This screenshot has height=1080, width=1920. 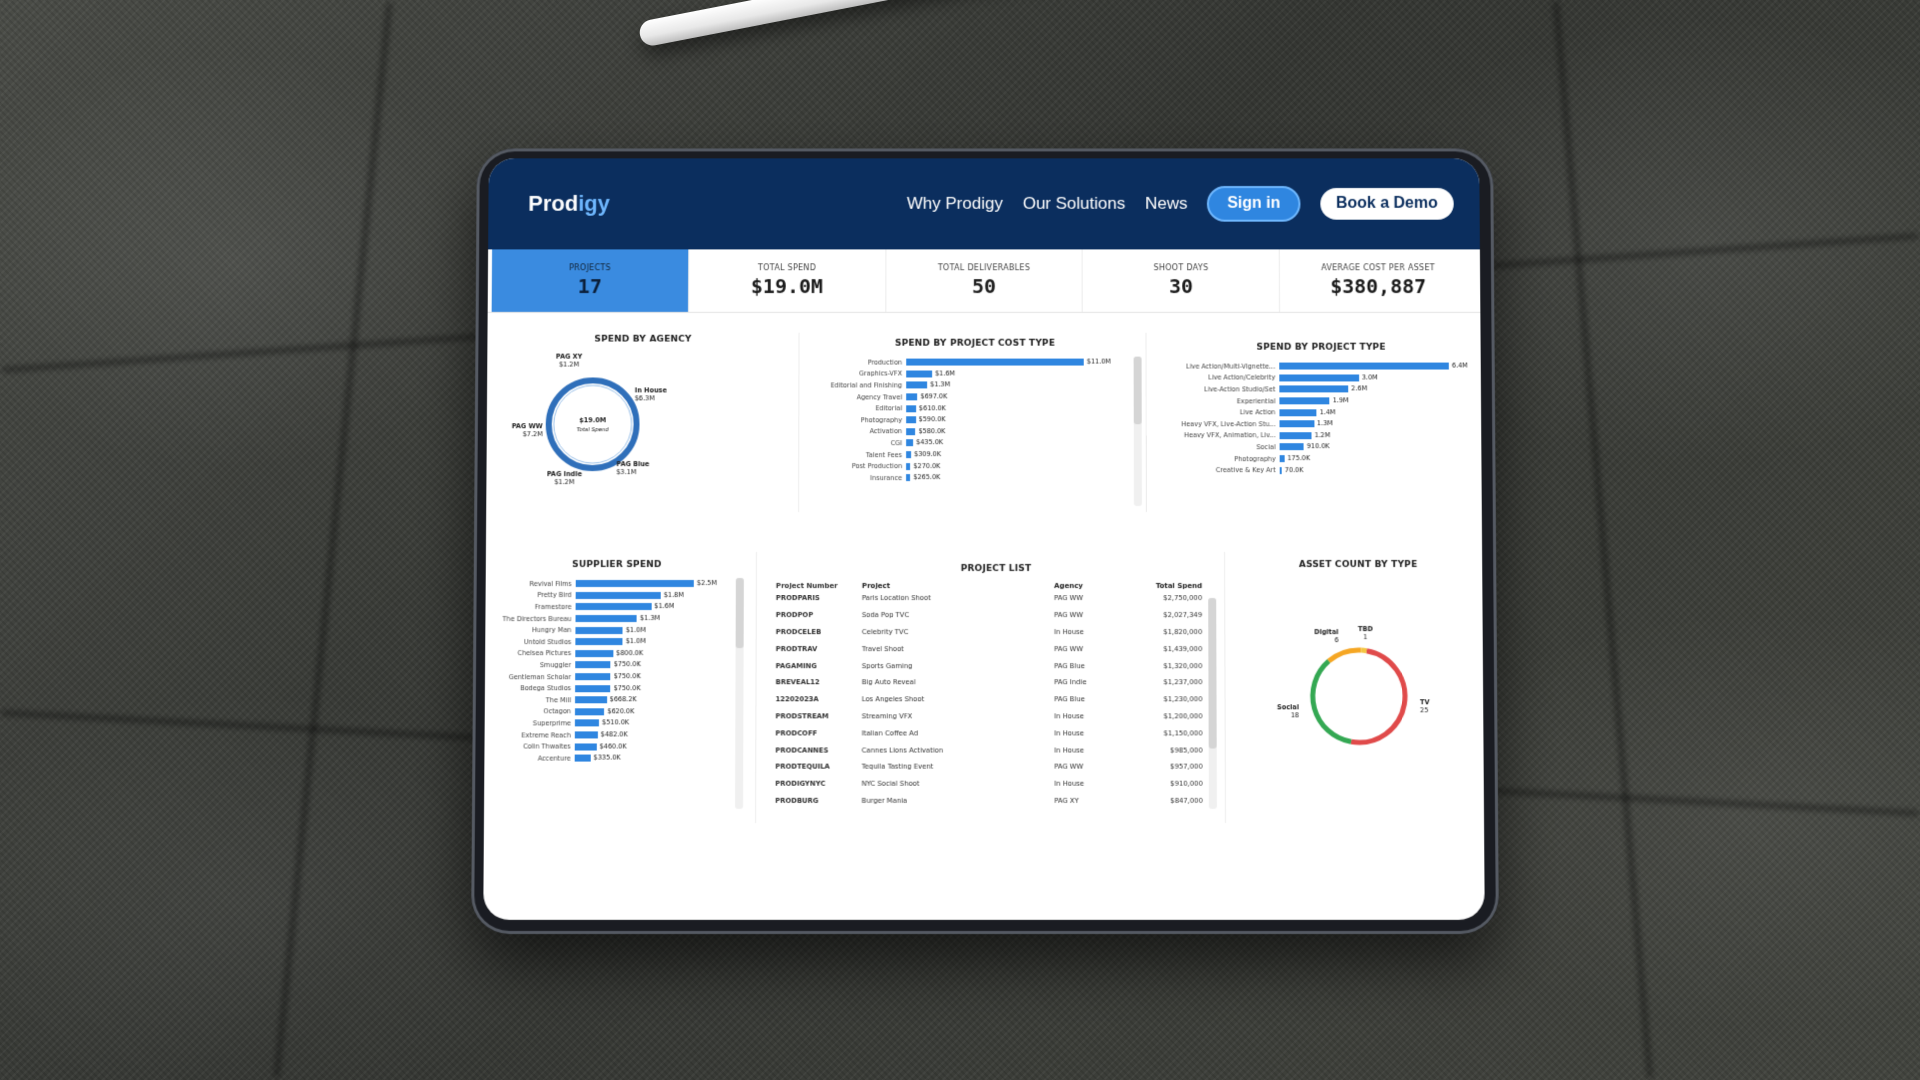 What do you see at coordinates (615, 758) in the screenshot?
I see `bar-row: Accenture $335.0K` at bounding box center [615, 758].